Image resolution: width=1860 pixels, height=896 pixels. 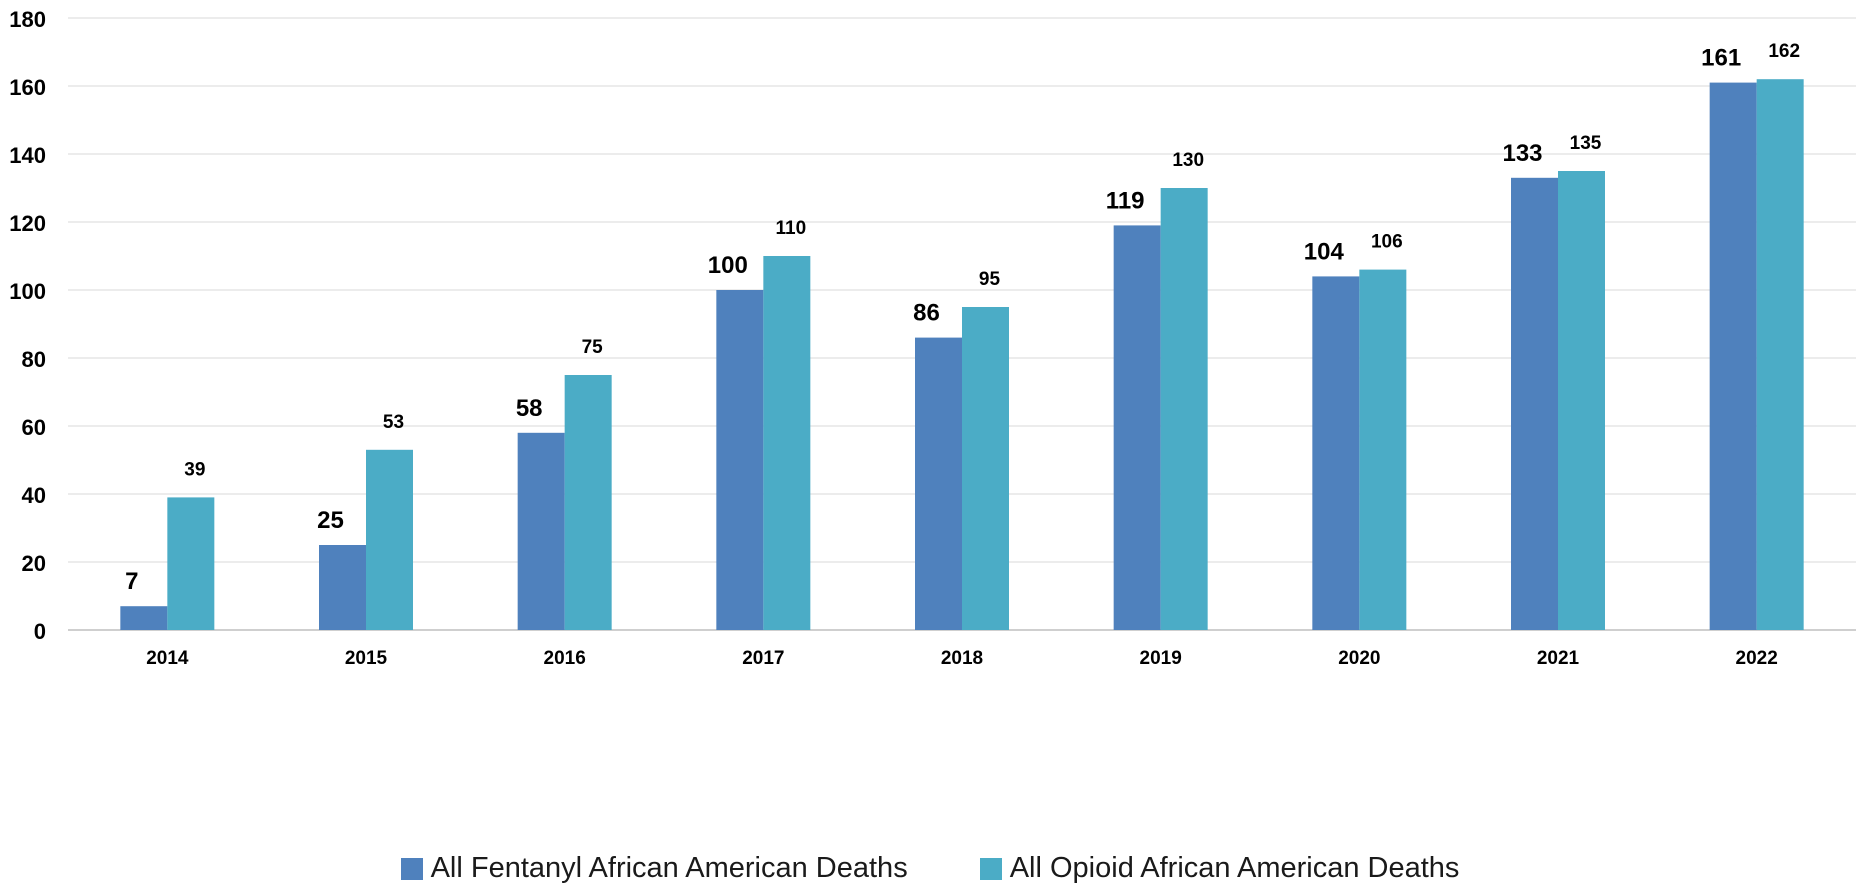 What do you see at coordinates (1234, 868) in the screenshot?
I see `legend-label-opioid: All Opioid African American Deaths` at bounding box center [1234, 868].